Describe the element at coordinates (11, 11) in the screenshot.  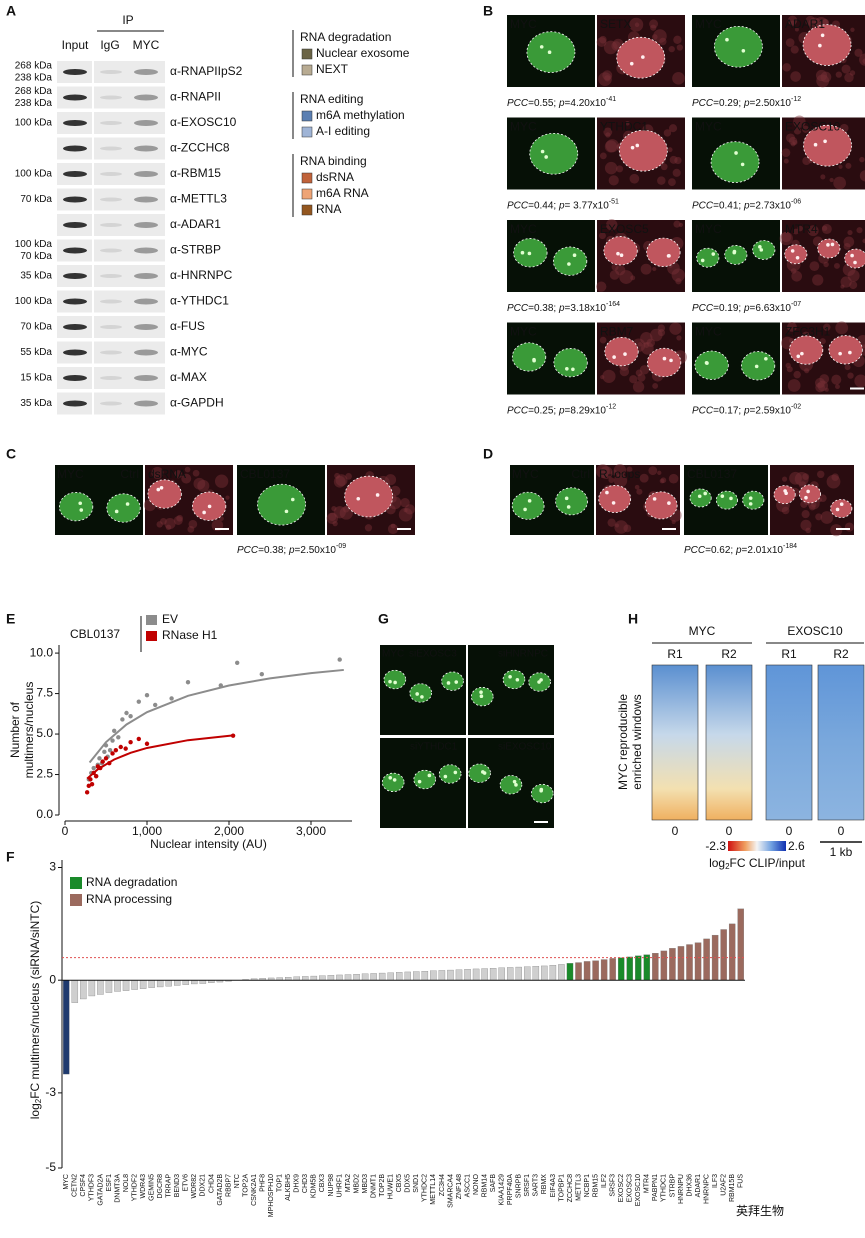
I see `panel-label: A` at that location.